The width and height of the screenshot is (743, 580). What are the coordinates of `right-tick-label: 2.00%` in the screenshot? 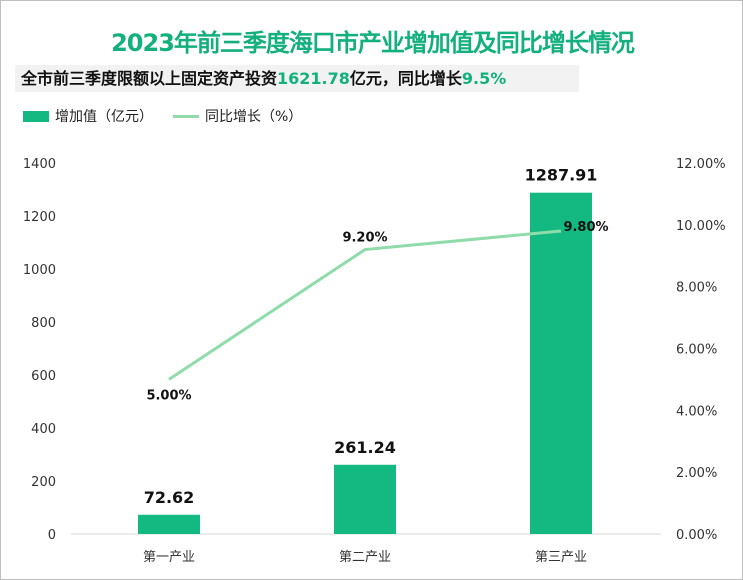 It's located at (696, 473).